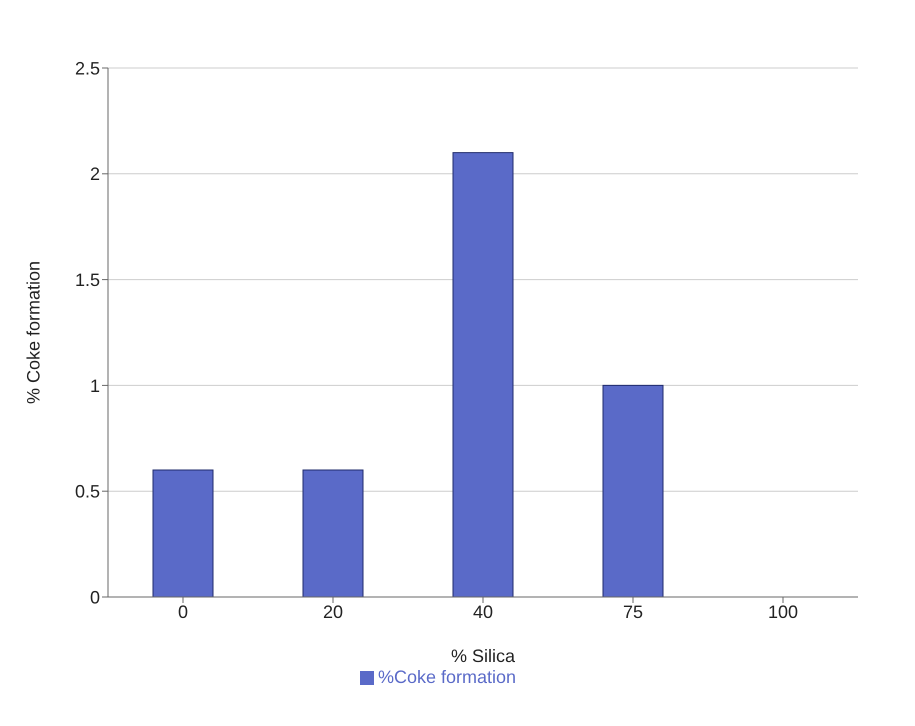 This screenshot has height=726, width=915. I want to click on y-tick-label: 2.5, so click(87, 68).